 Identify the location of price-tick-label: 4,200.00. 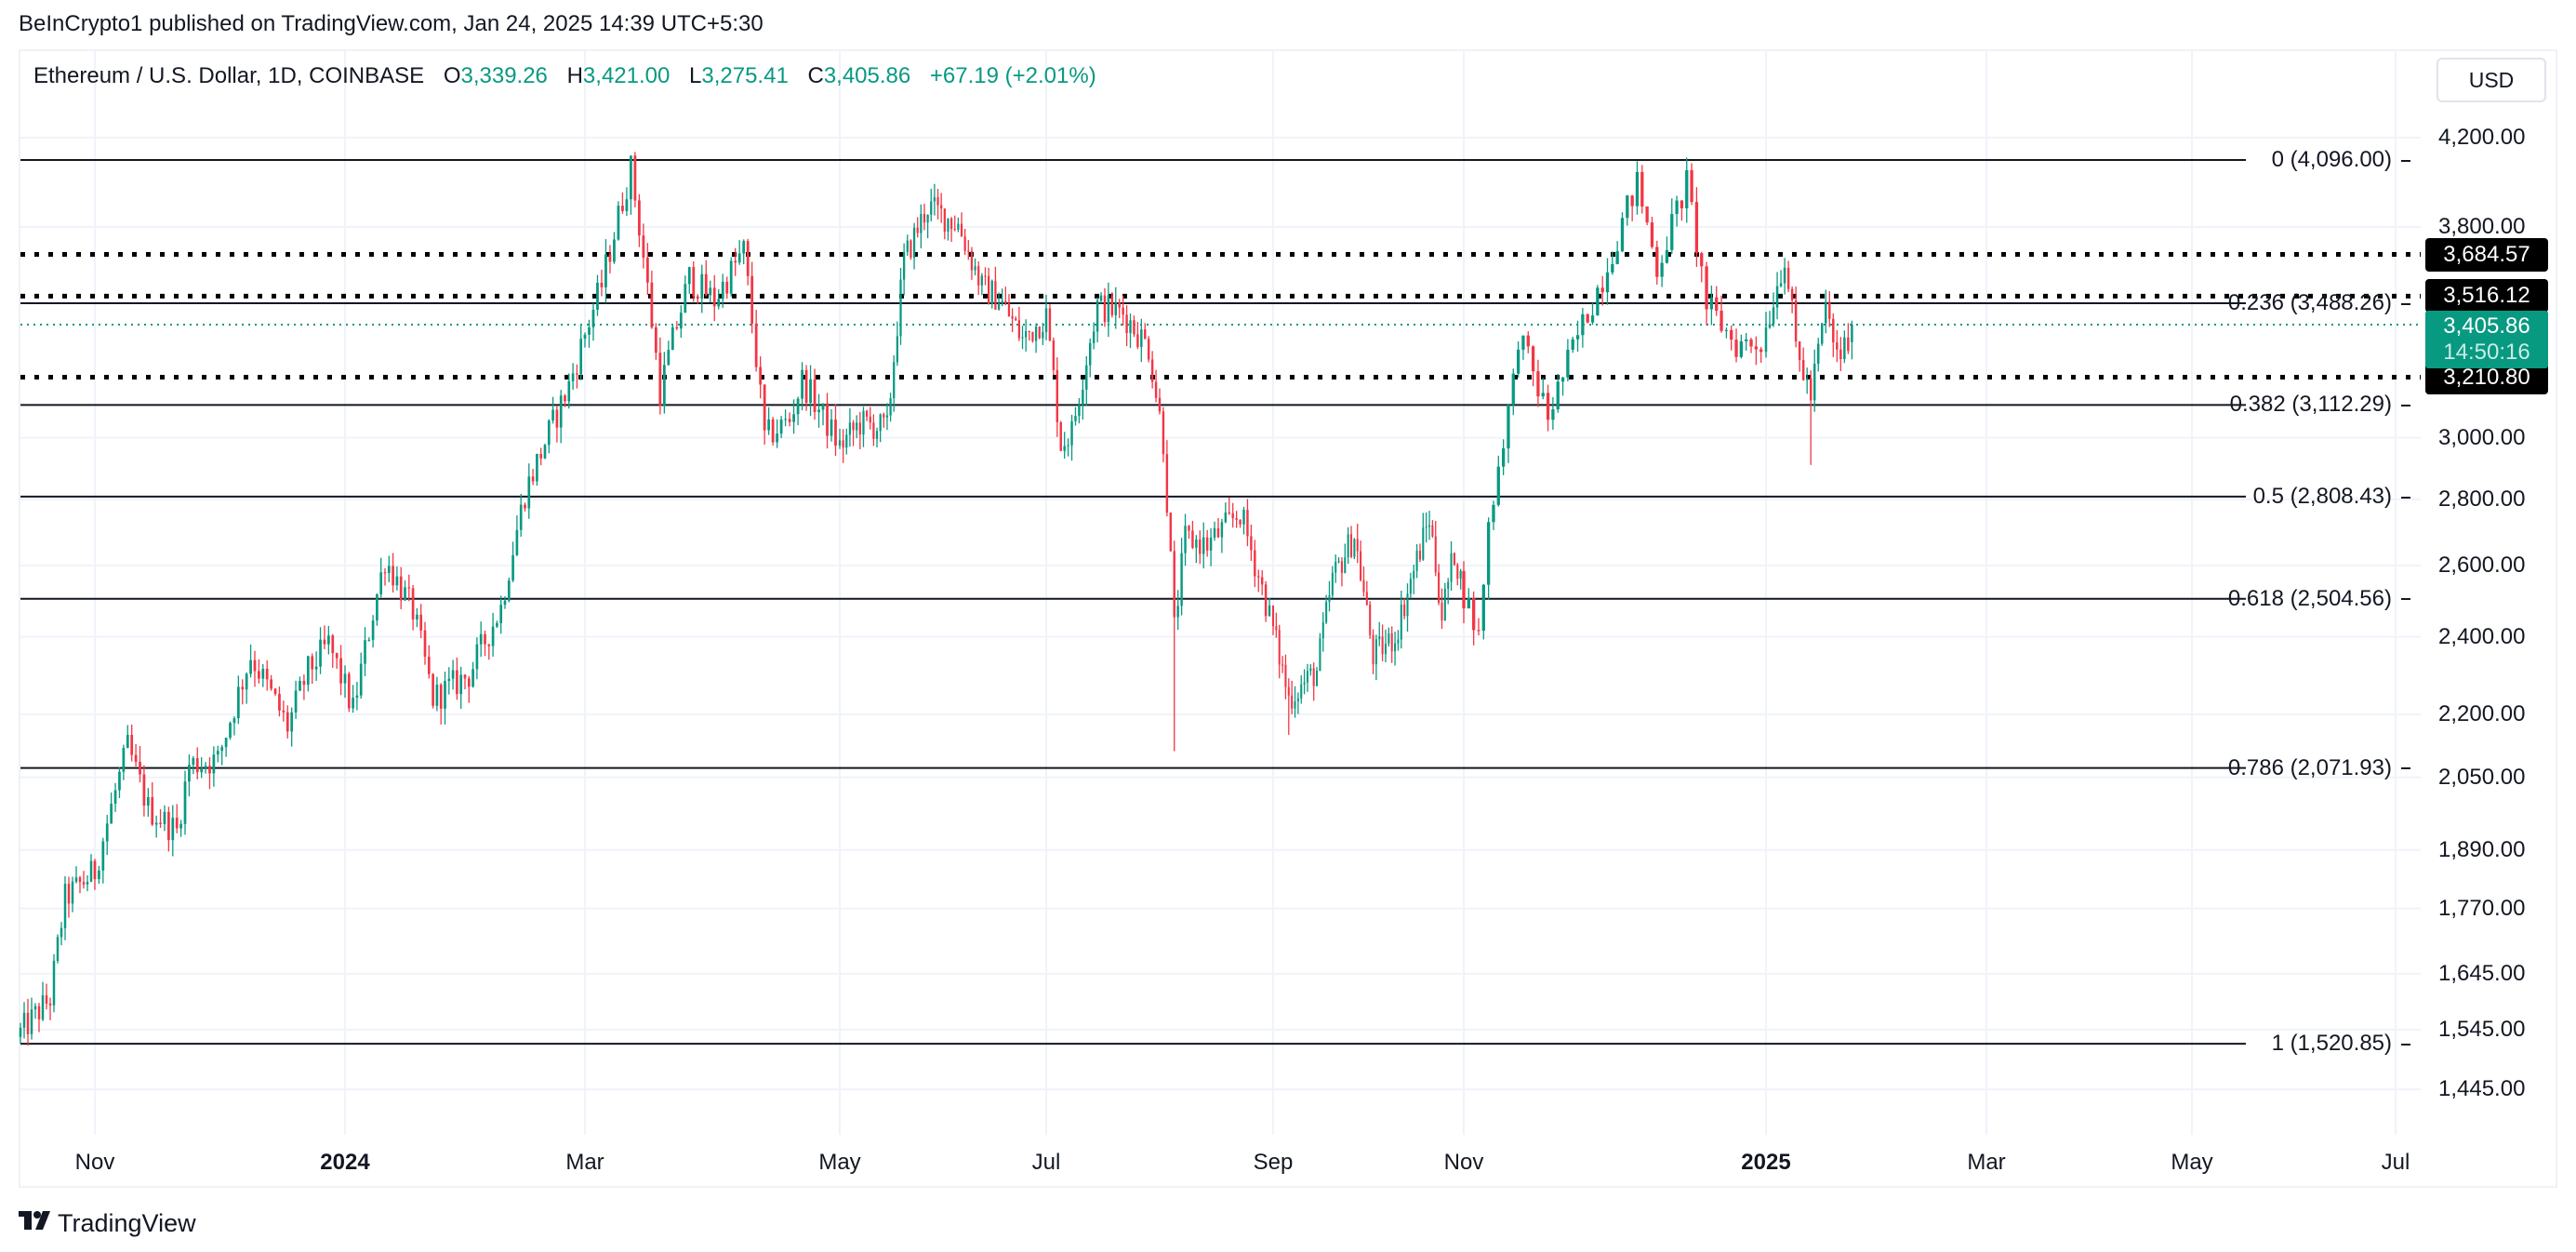
(2482, 137).